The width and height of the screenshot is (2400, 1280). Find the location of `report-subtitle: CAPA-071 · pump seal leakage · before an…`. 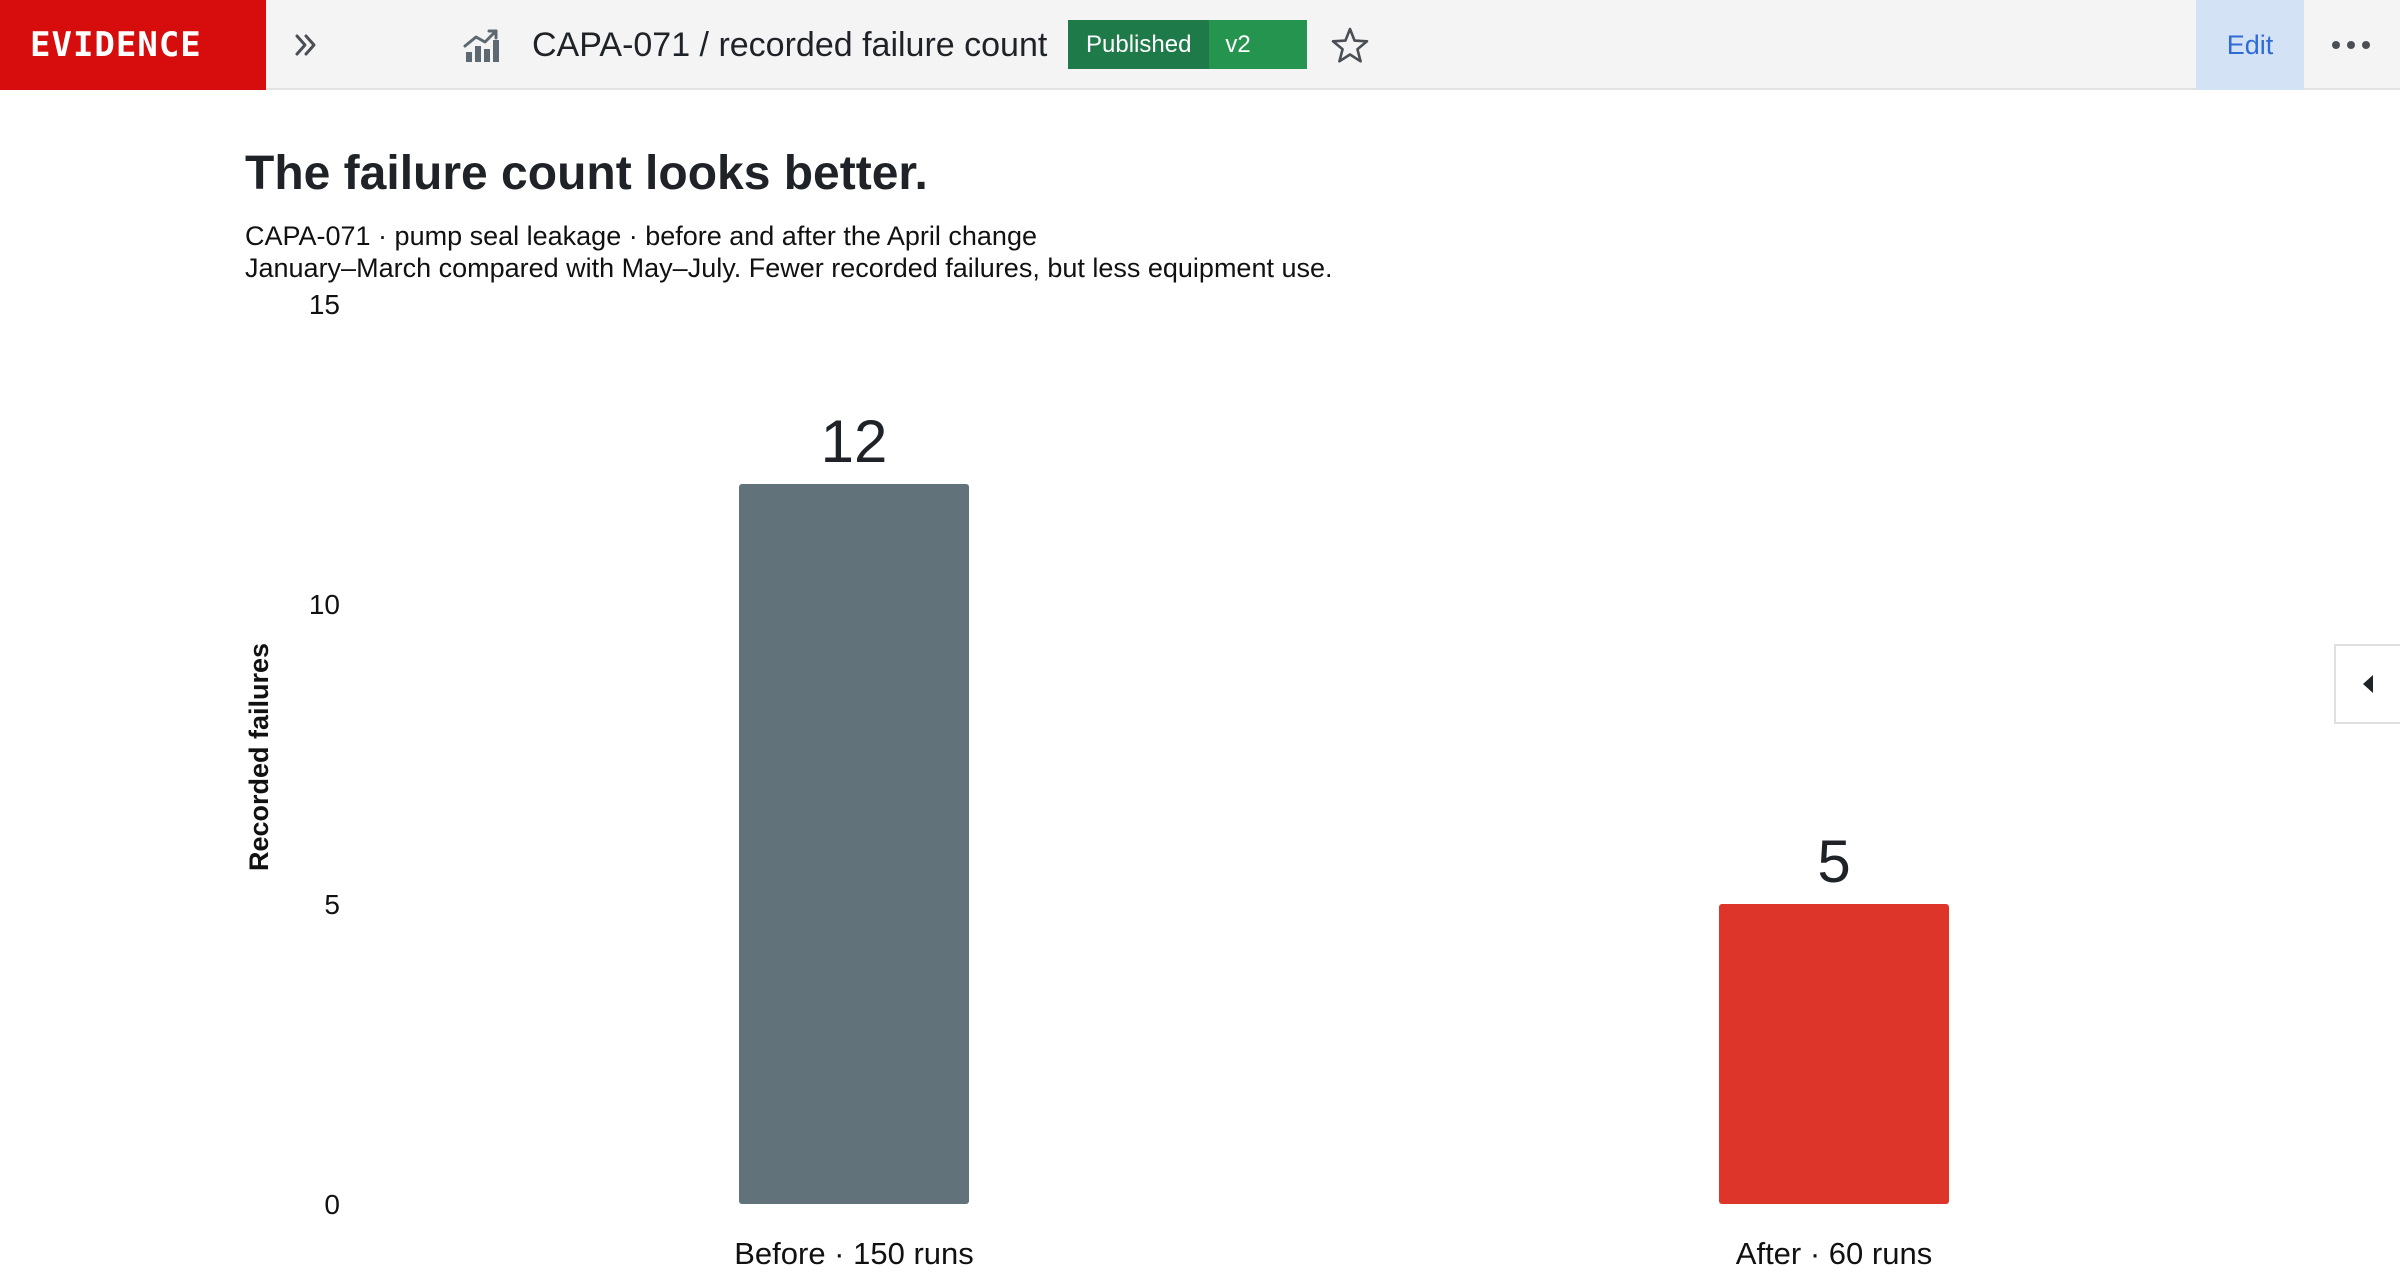

report-subtitle: CAPA-071 · pump seal leakage · before an… is located at coordinates (641, 236).